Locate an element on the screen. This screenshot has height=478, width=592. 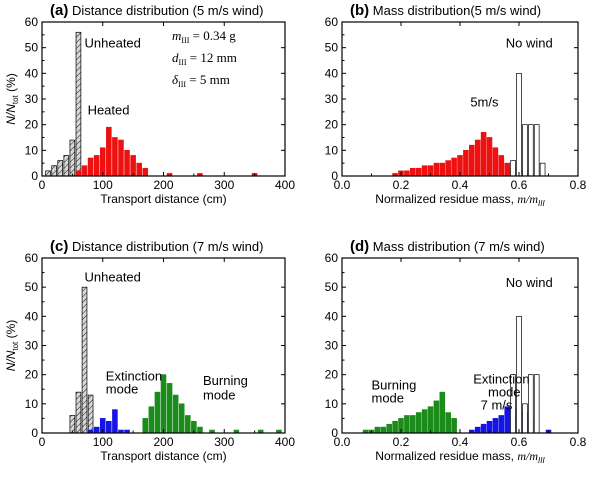
panel-title-text: Distance distribution (7 m/s wind) is located at coordinates (167, 246).